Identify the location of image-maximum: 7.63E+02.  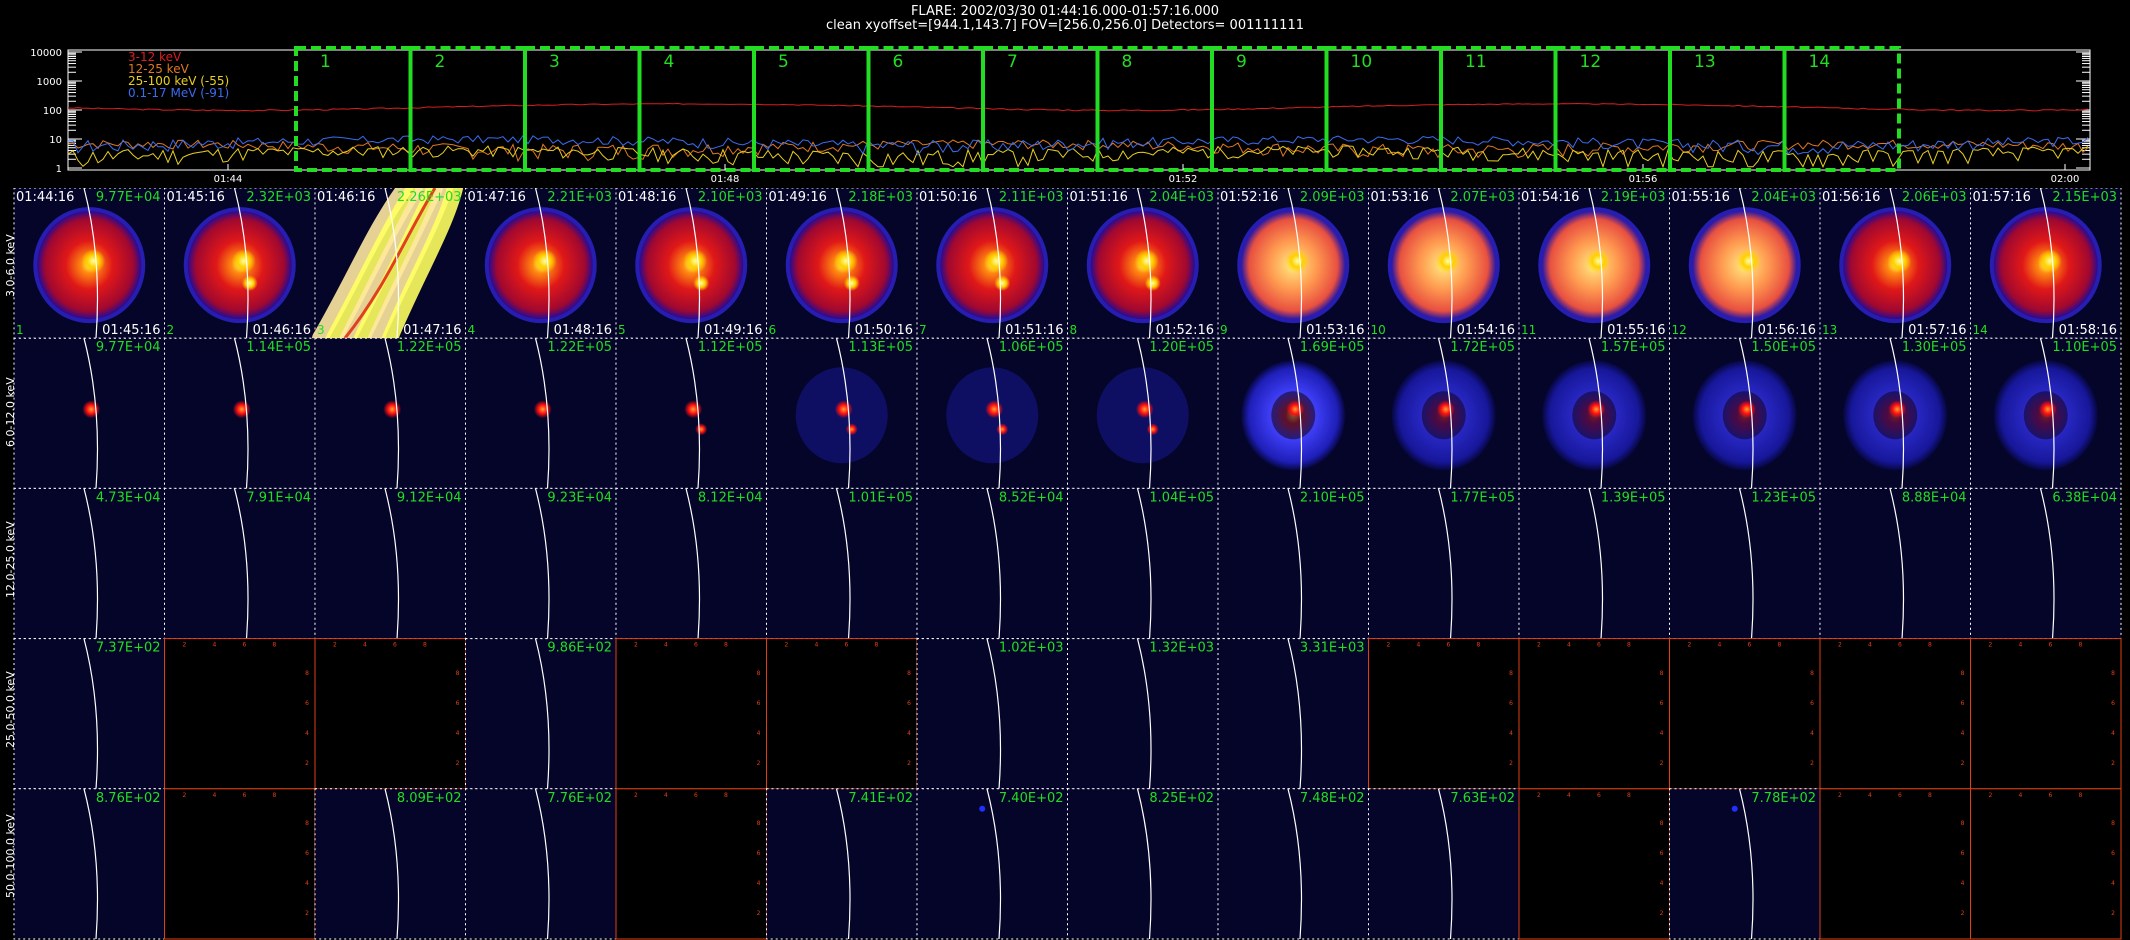
(1482, 798).